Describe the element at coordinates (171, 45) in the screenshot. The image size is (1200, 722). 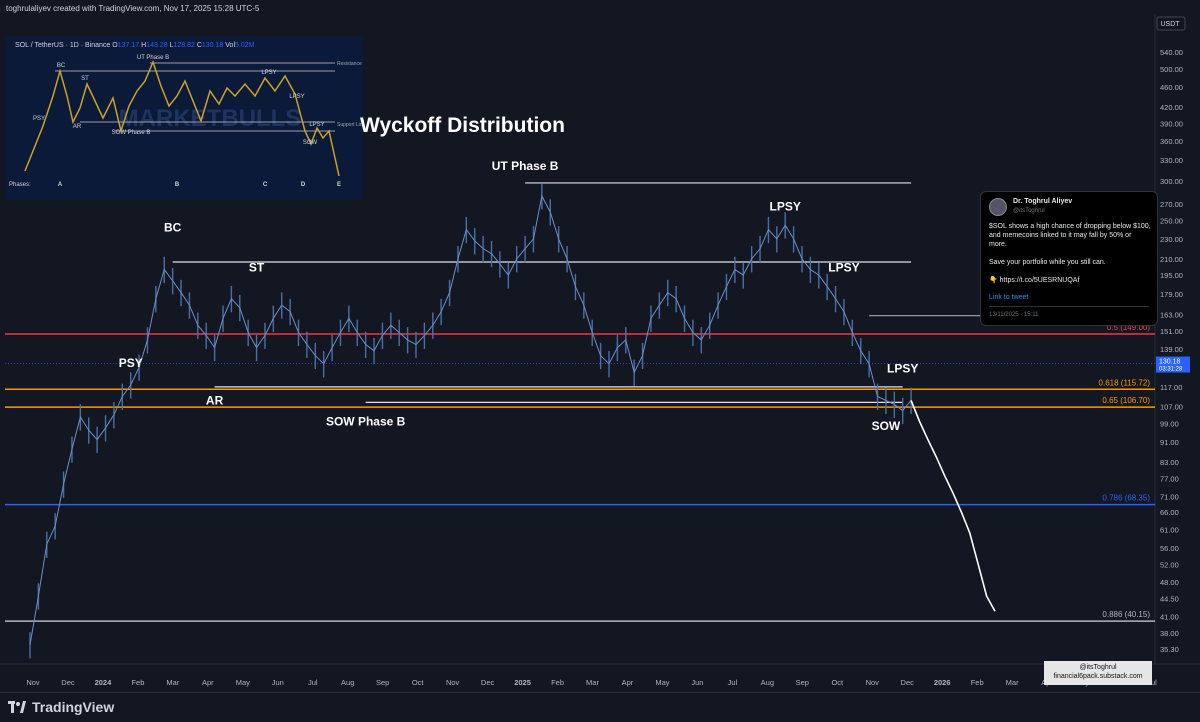
I see `legend-l-label: L` at that location.